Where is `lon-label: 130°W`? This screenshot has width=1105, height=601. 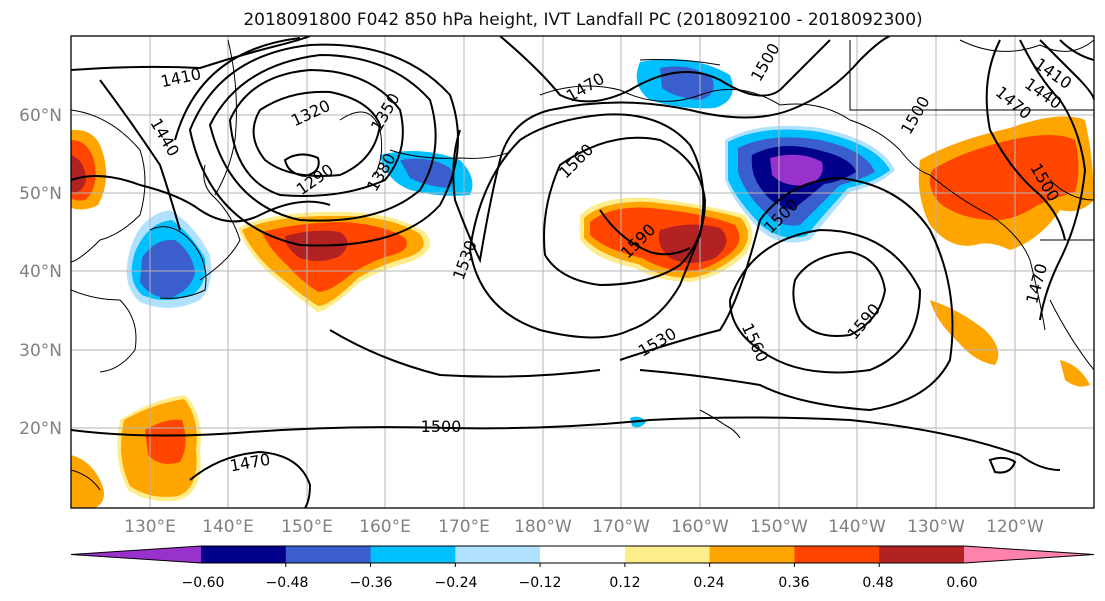
lon-label: 130°W is located at coordinates (936, 527).